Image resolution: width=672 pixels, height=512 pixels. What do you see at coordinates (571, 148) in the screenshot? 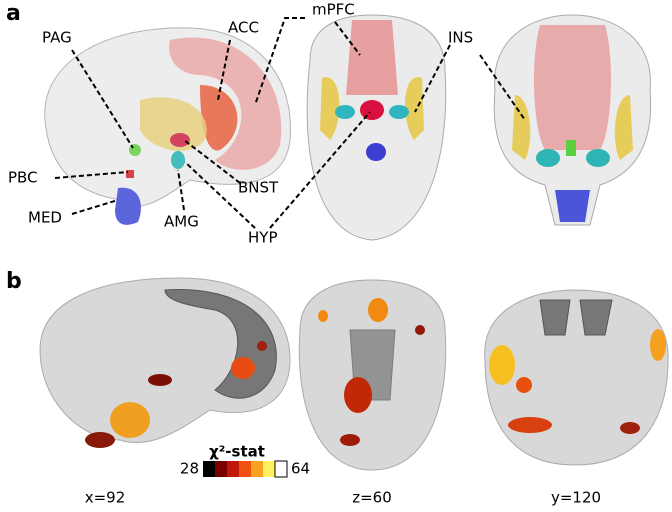
I see `pag` at bounding box center [571, 148].